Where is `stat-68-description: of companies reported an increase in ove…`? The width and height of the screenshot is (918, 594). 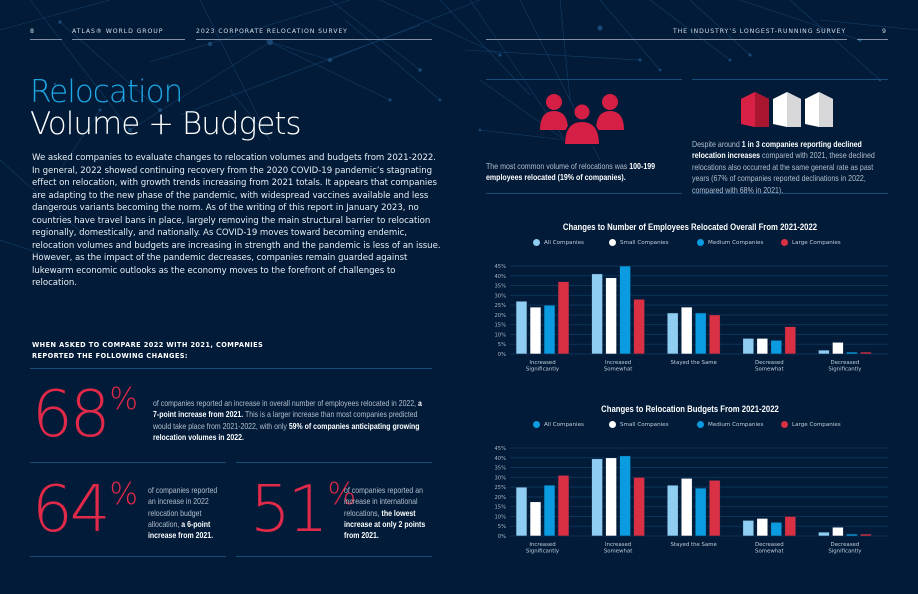 stat-68-description: of companies reported an increase in ove… is located at coordinates (287, 420).